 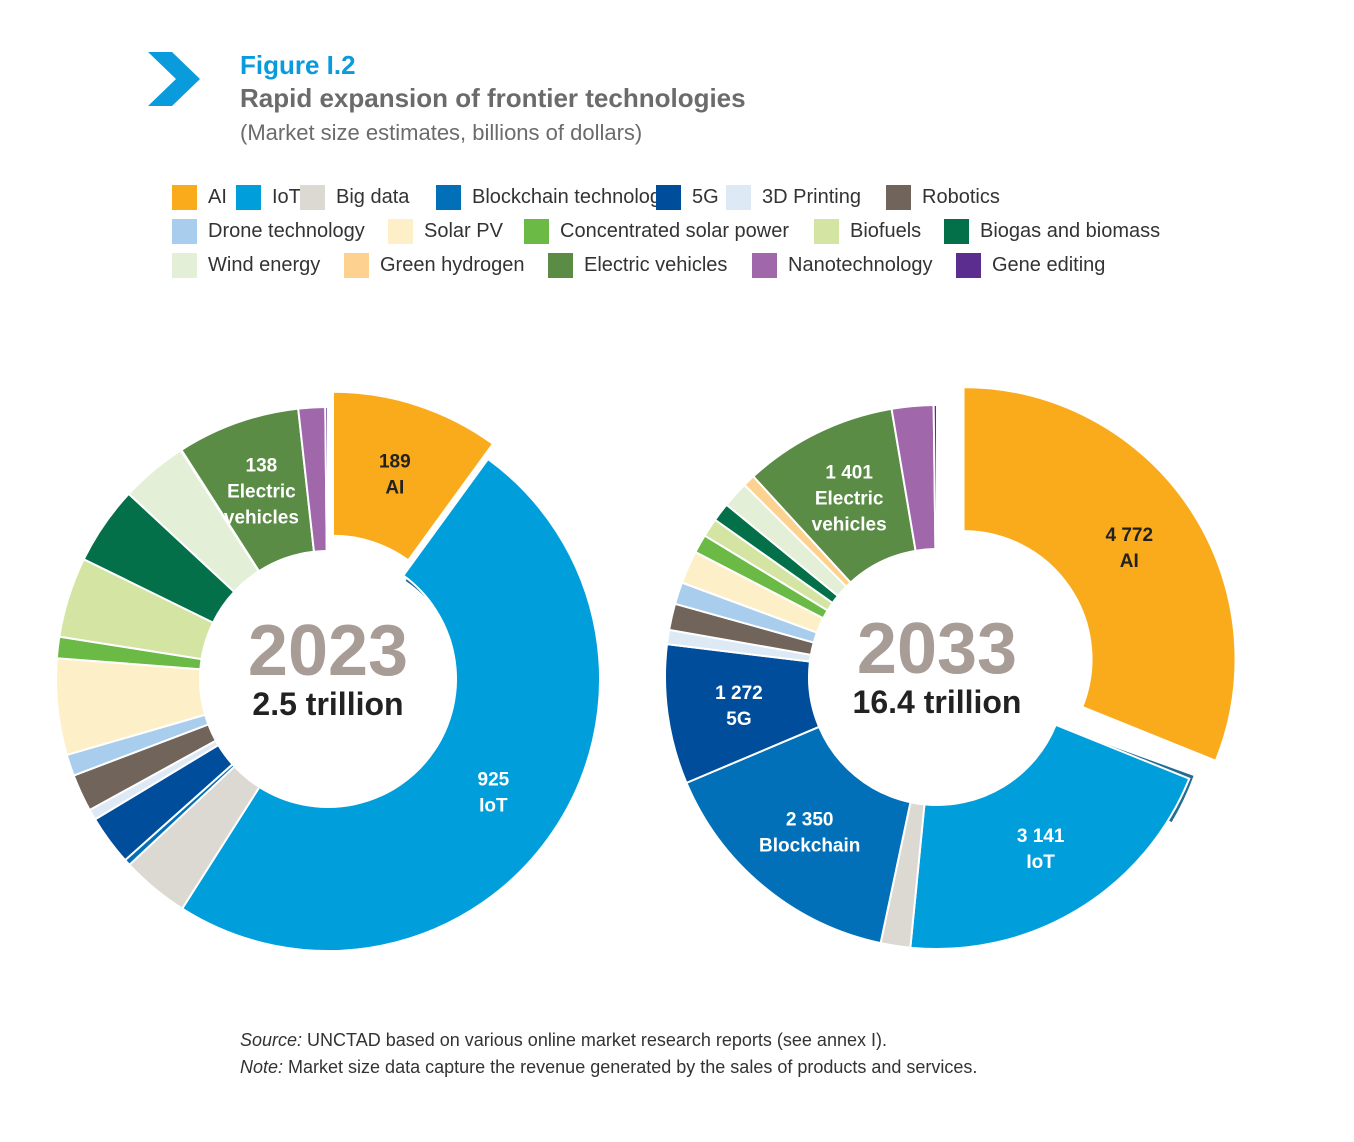 I want to click on legend-item: Wind energy, so click(x=258, y=265).